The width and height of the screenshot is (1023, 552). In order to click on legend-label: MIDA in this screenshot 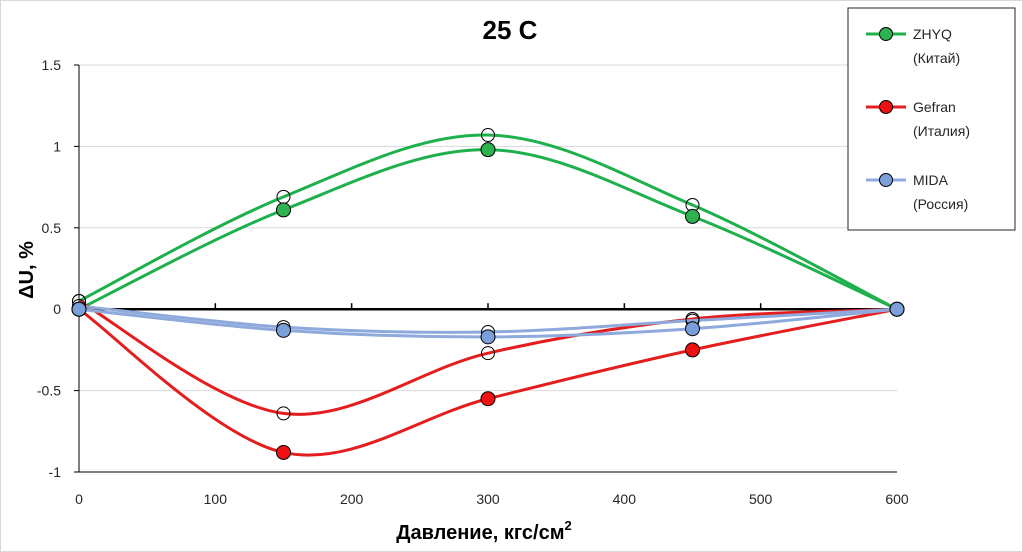, I will do `click(931, 180)`.